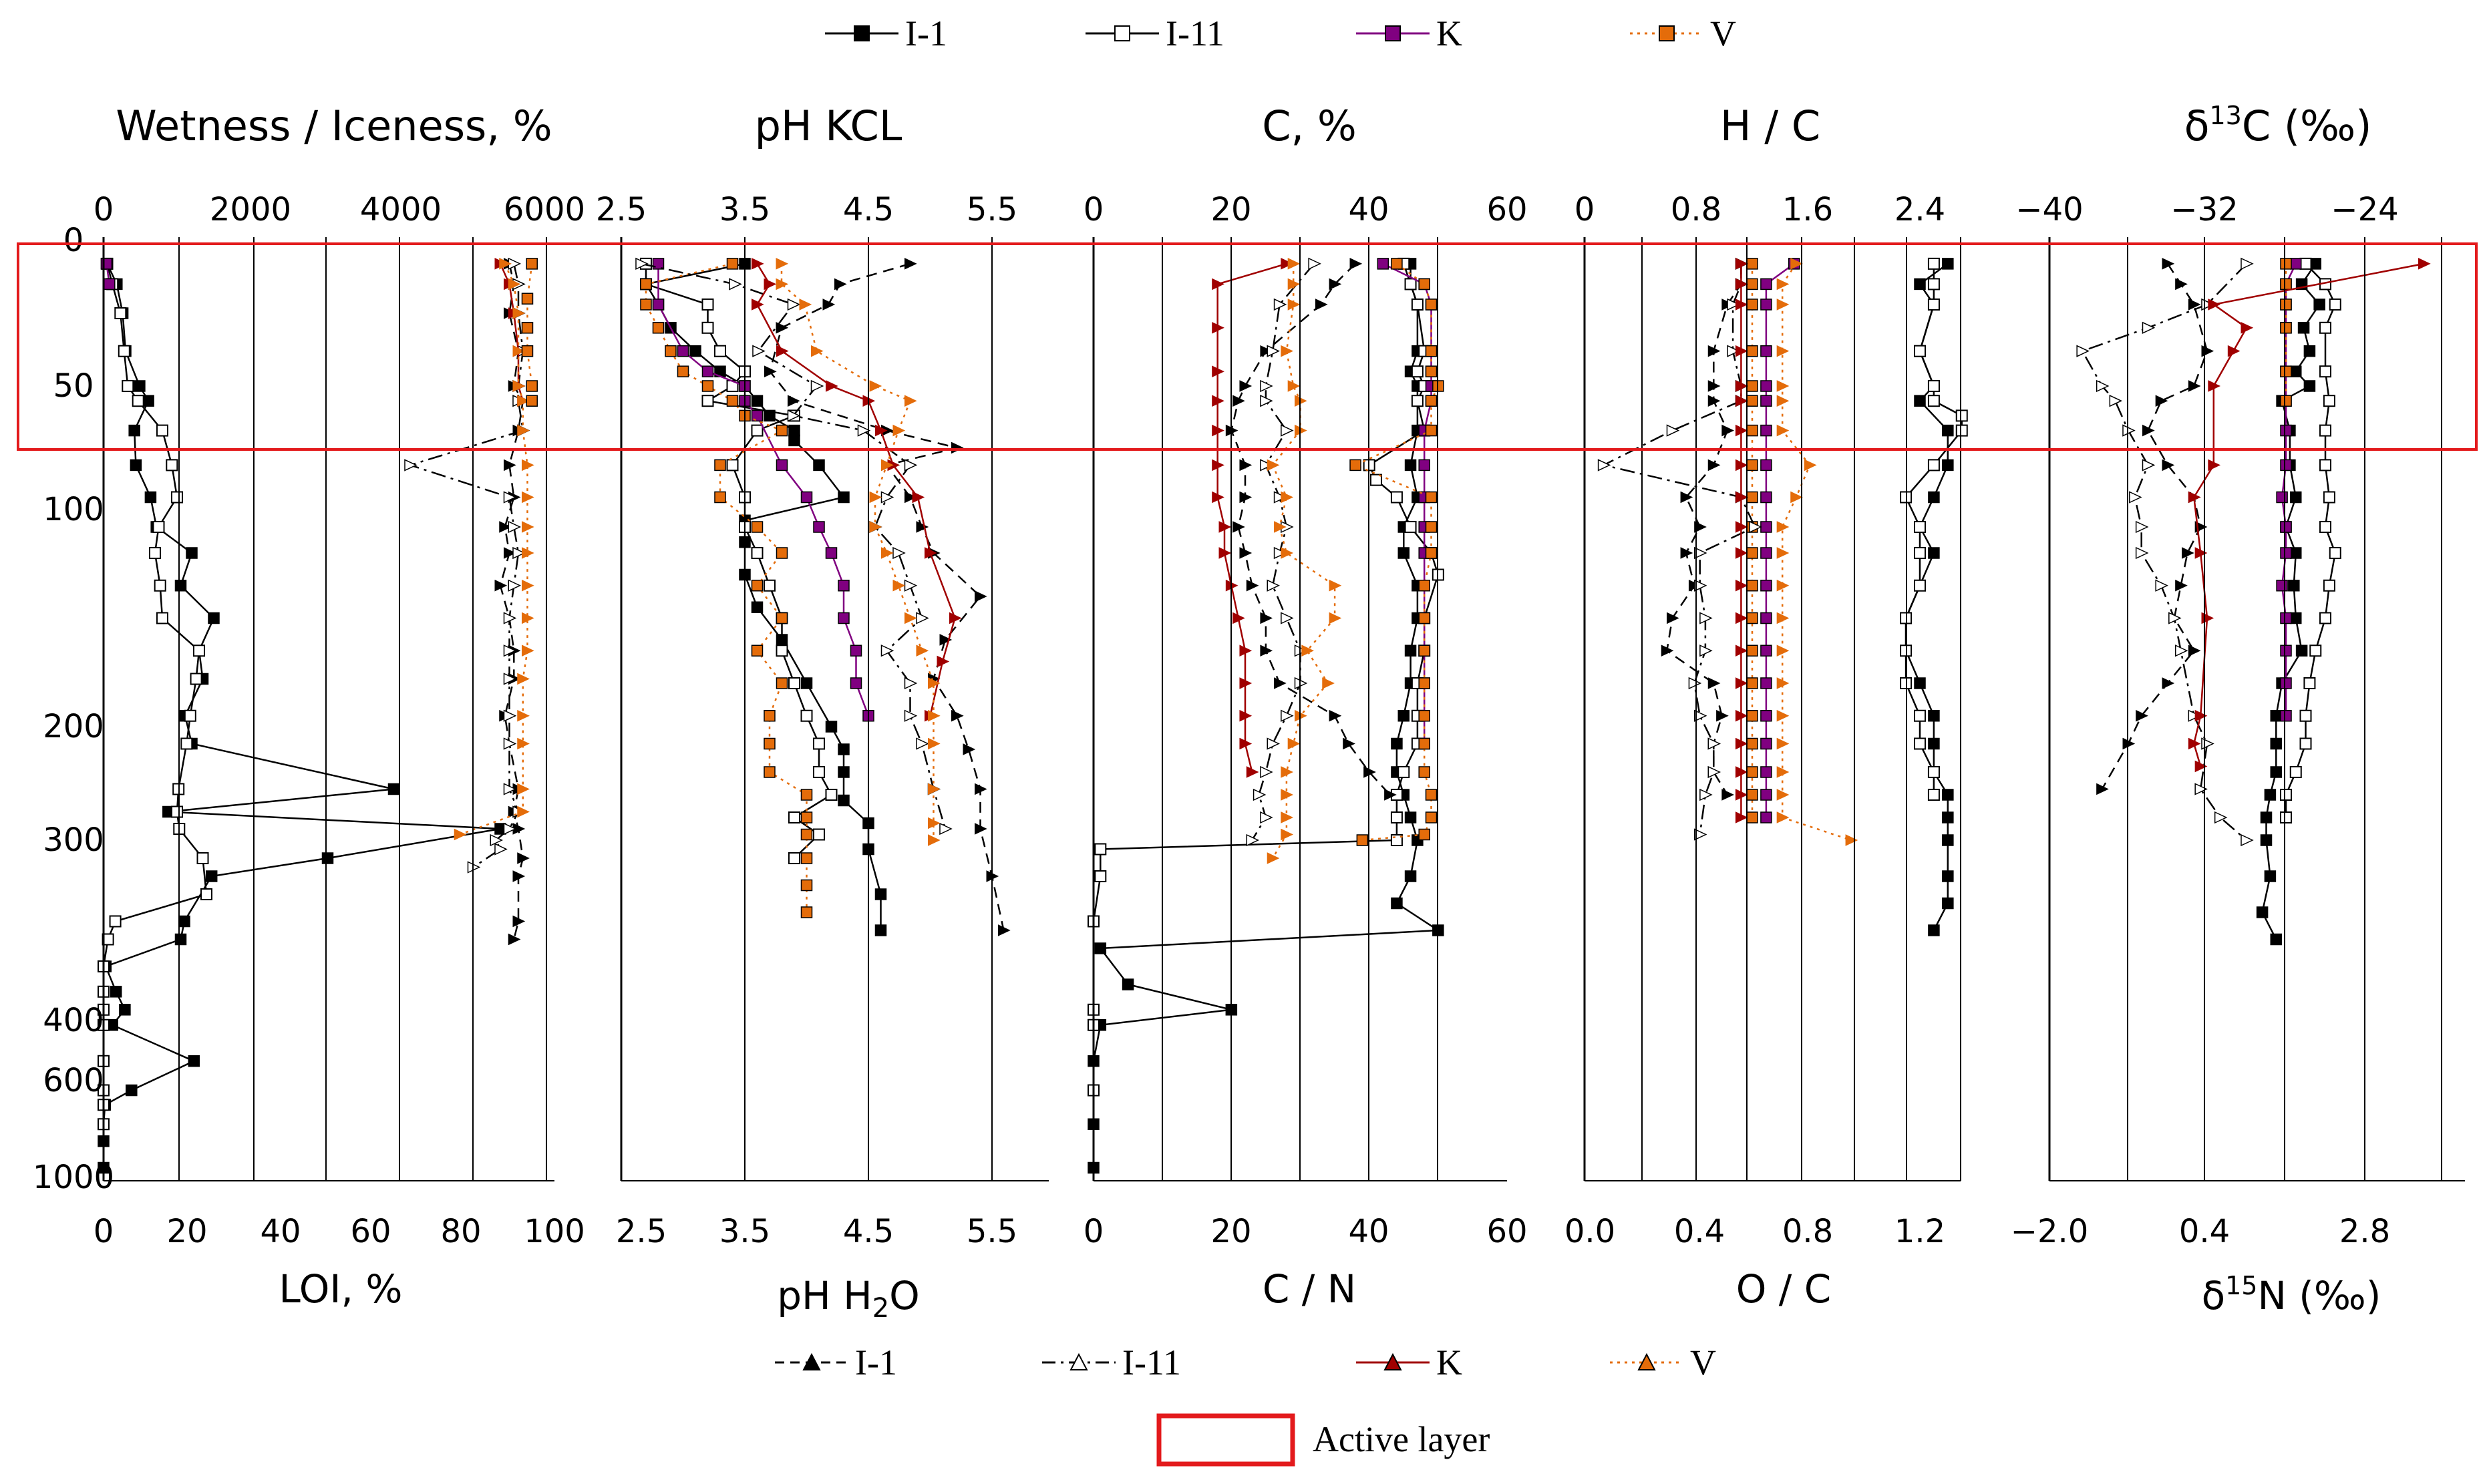 This screenshot has width=2481, height=1484. Describe the element at coordinates (811, 1361) in the screenshot. I see `legend-marker` at that location.